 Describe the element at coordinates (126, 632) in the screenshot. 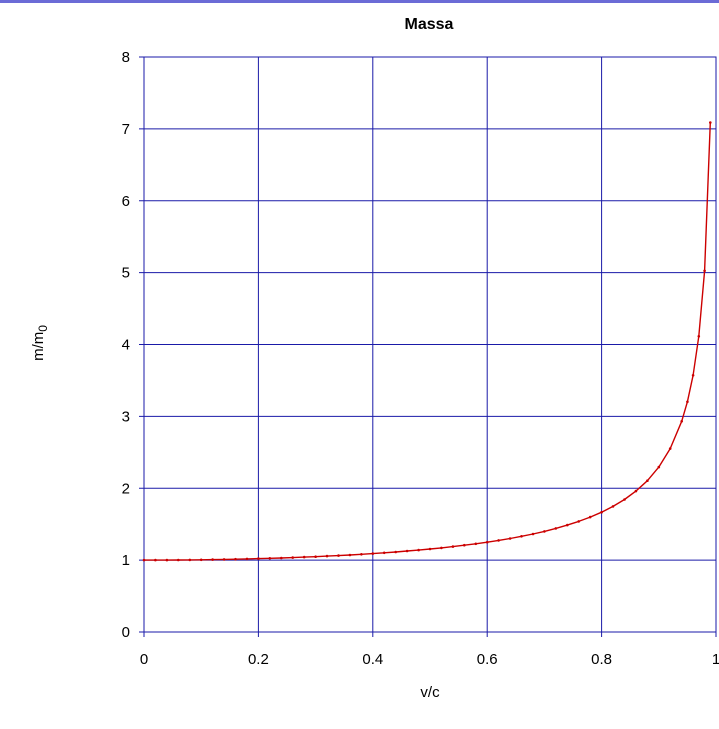

I see `y-tick-label: 0` at that location.